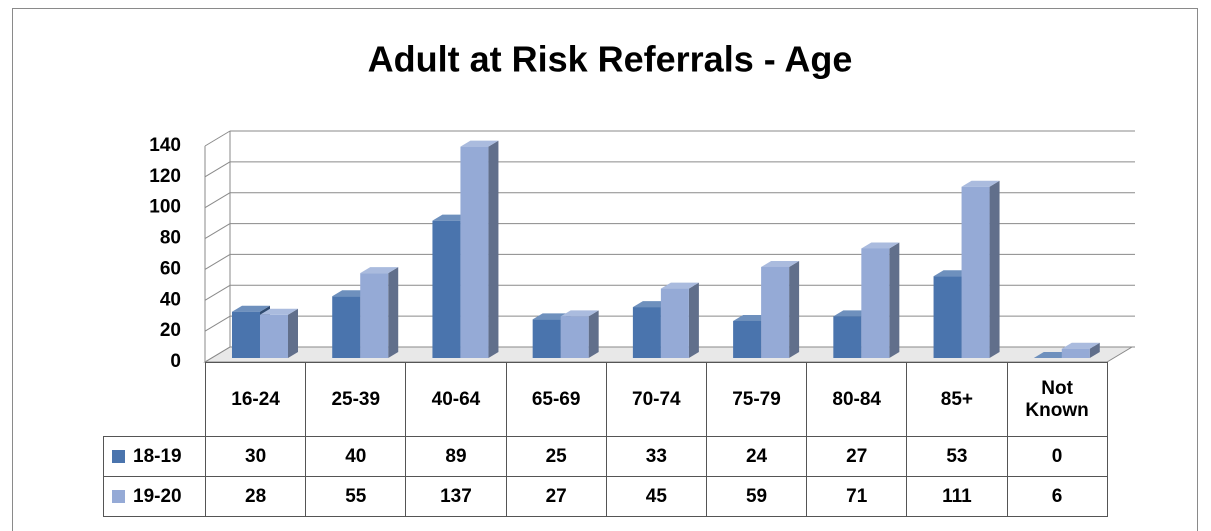 The height and width of the screenshot is (531, 1211). What do you see at coordinates (656, 496) in the screenshot?
I see `data-label: 45` at bounding box center [656, 496].